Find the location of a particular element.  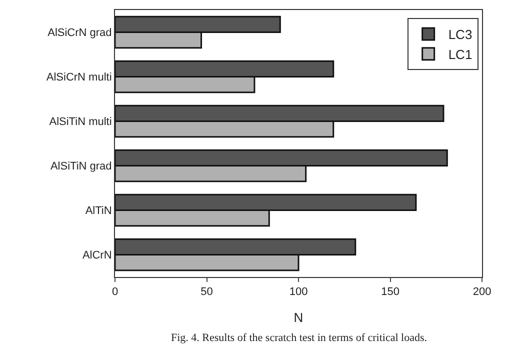

y-tick-label: AlSiCrN multi is located at coordinates (79, 78).